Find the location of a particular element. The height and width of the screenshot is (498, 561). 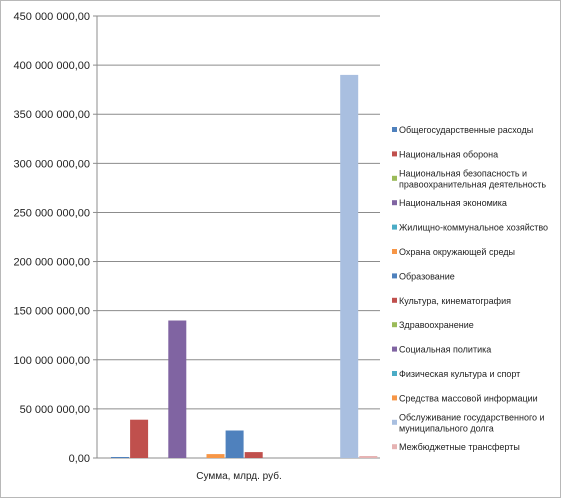

legend-label: Охрана окружающей среды is located at coordinates (457, 252).